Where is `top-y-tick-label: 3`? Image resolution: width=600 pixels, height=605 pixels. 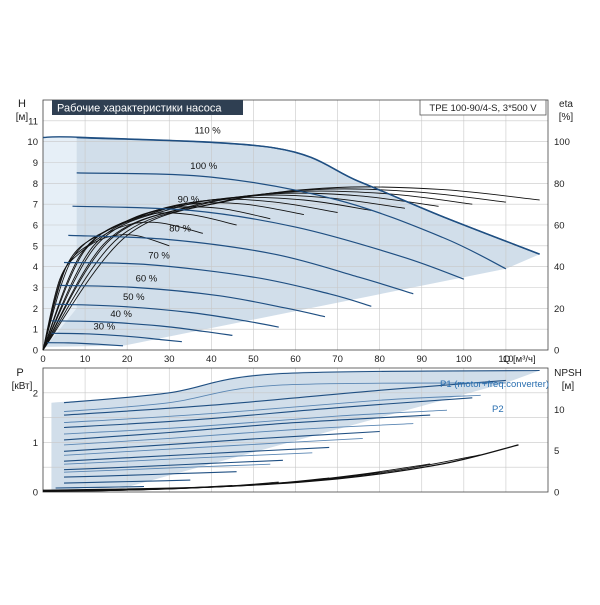 top-y-tick-label: 3 is located at coordinates (35, 288).